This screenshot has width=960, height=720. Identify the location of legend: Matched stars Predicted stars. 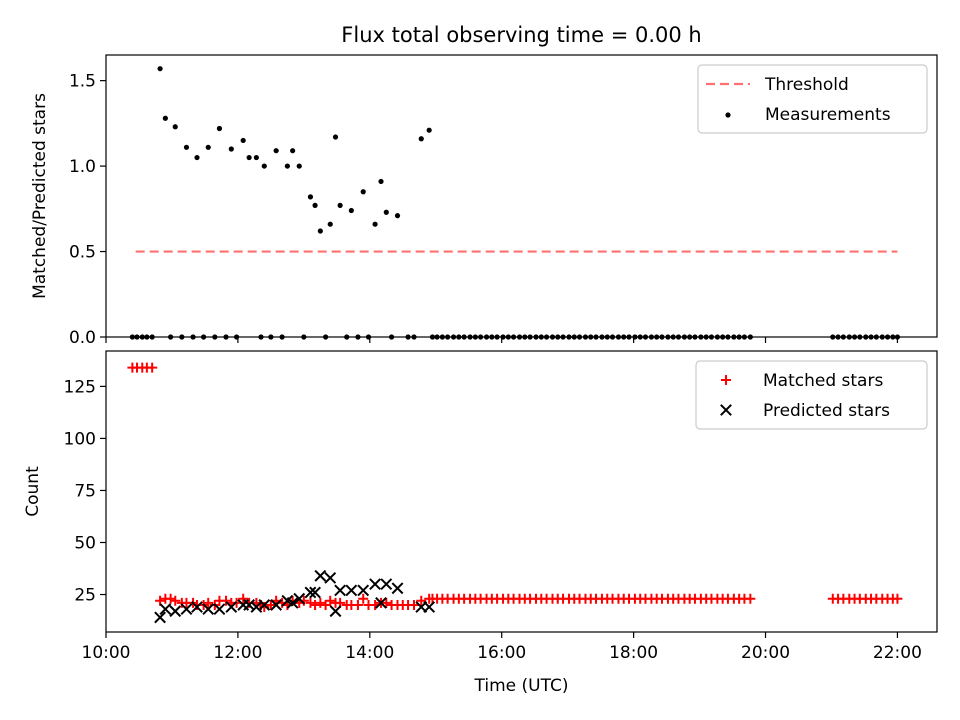
(811, 395).